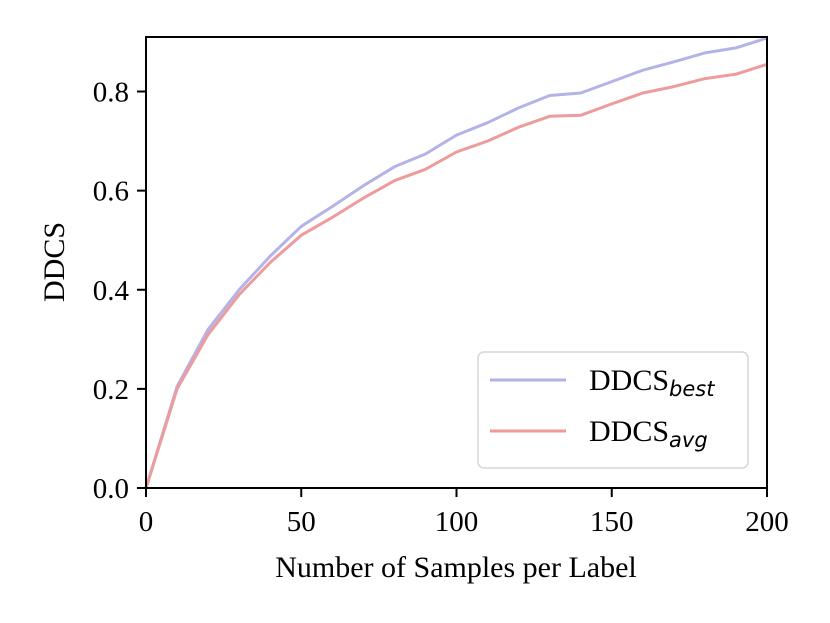 The height and width of the screenshot is (623, 830). What do you see at coordinates (111, 390) in the screenshot?
I see `y-tick-label: 0.2` at bounding box center [111, 390].